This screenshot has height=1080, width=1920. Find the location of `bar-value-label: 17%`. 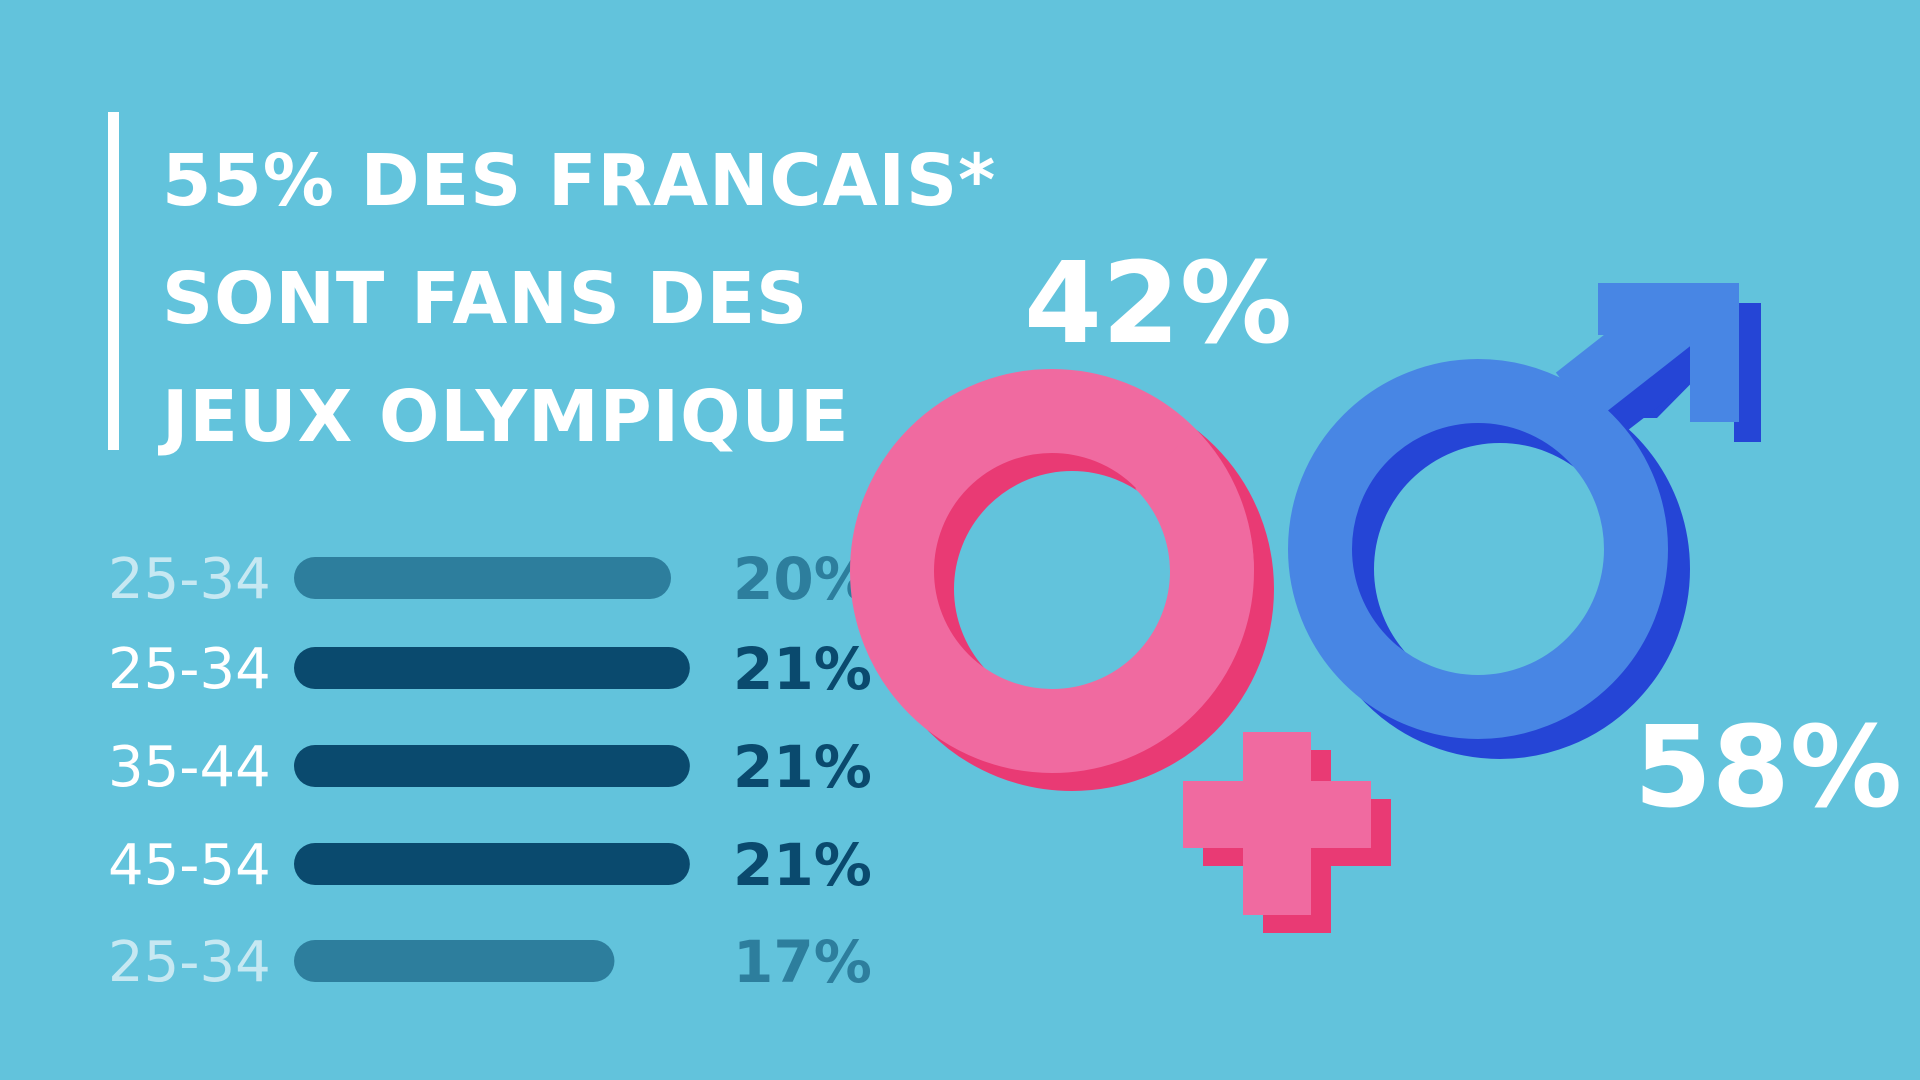

bar-value-label: 17% is located at coordinates (802, 962).